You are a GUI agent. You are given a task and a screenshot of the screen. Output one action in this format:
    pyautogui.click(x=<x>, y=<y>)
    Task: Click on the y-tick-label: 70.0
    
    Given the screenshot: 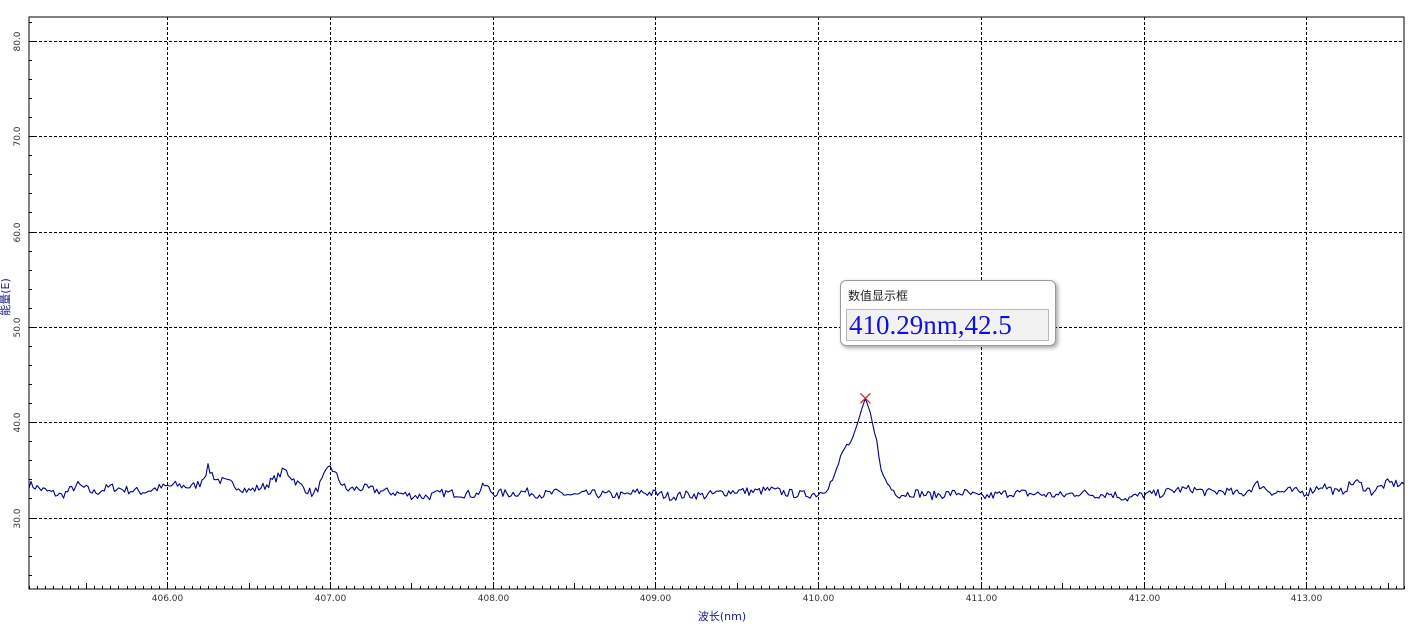 What is the action you would take?
    pyautogui.click(x=18, y=136)
    